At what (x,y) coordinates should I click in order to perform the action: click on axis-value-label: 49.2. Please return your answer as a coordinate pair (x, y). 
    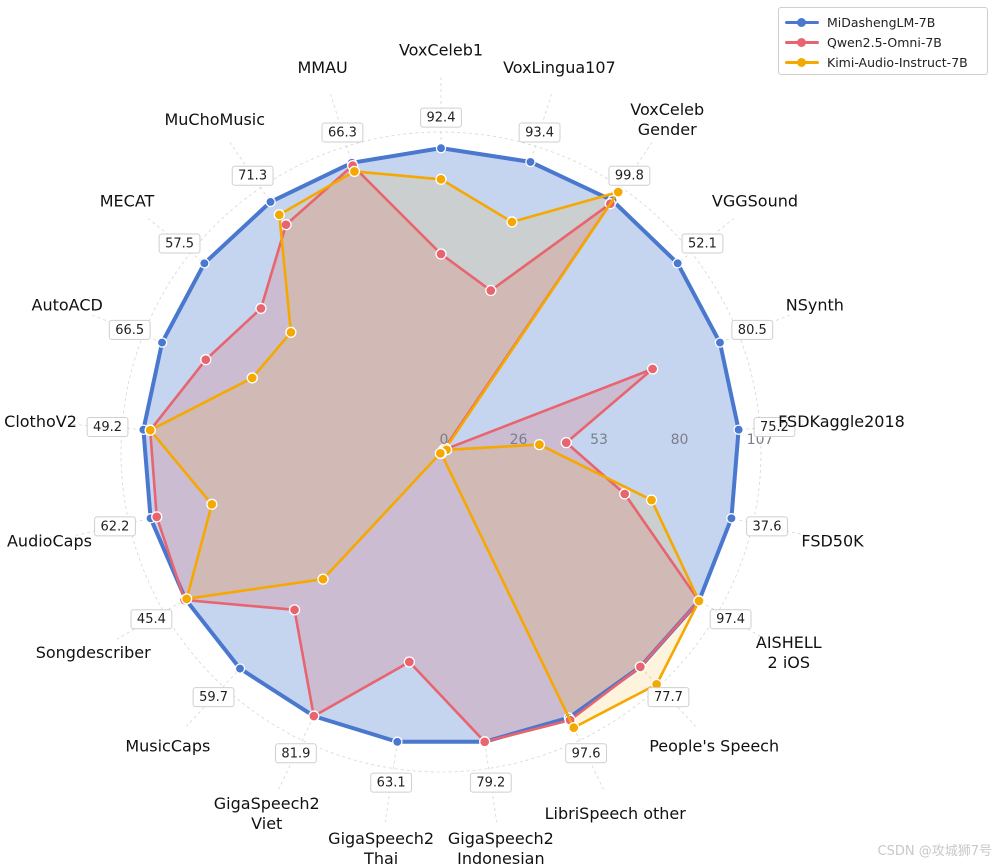
    Looking at the image, I should click on (107, 427).